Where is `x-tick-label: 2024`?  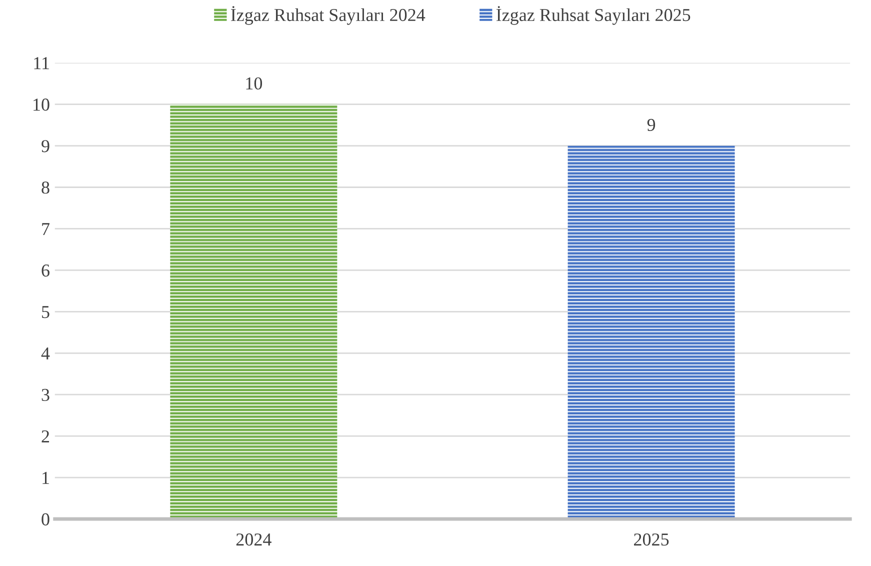
x-tick-label: 2024 is located at coordinates (254, 539).